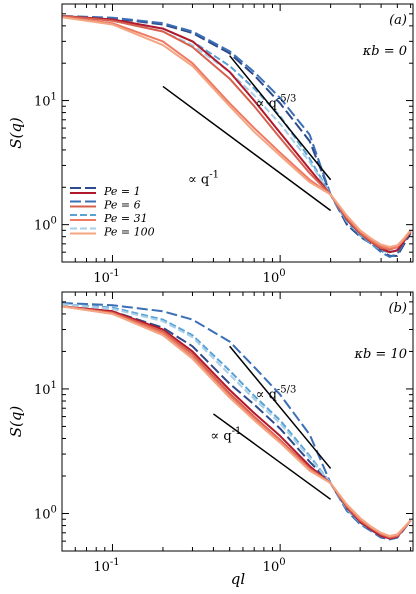 The height and width of the screenshot is (594, 416). Describe the element at coordinates (380, 354) in the screenshot. I see `kappa-label-b: κb = 10` at that location.